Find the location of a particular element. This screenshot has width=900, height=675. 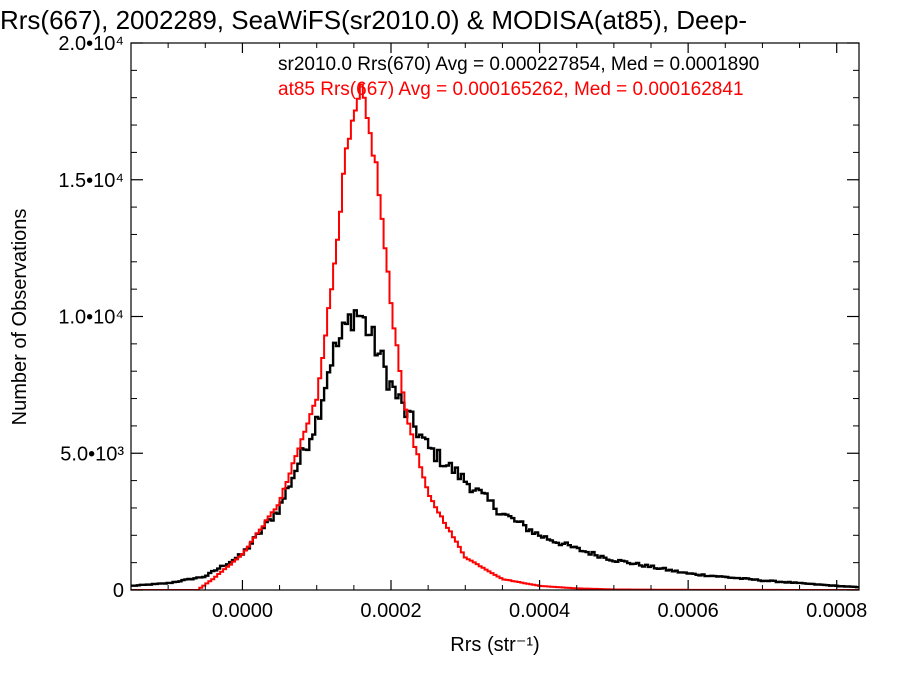

x-tick-label: 0.0002 is located at coordinates (390, 611).